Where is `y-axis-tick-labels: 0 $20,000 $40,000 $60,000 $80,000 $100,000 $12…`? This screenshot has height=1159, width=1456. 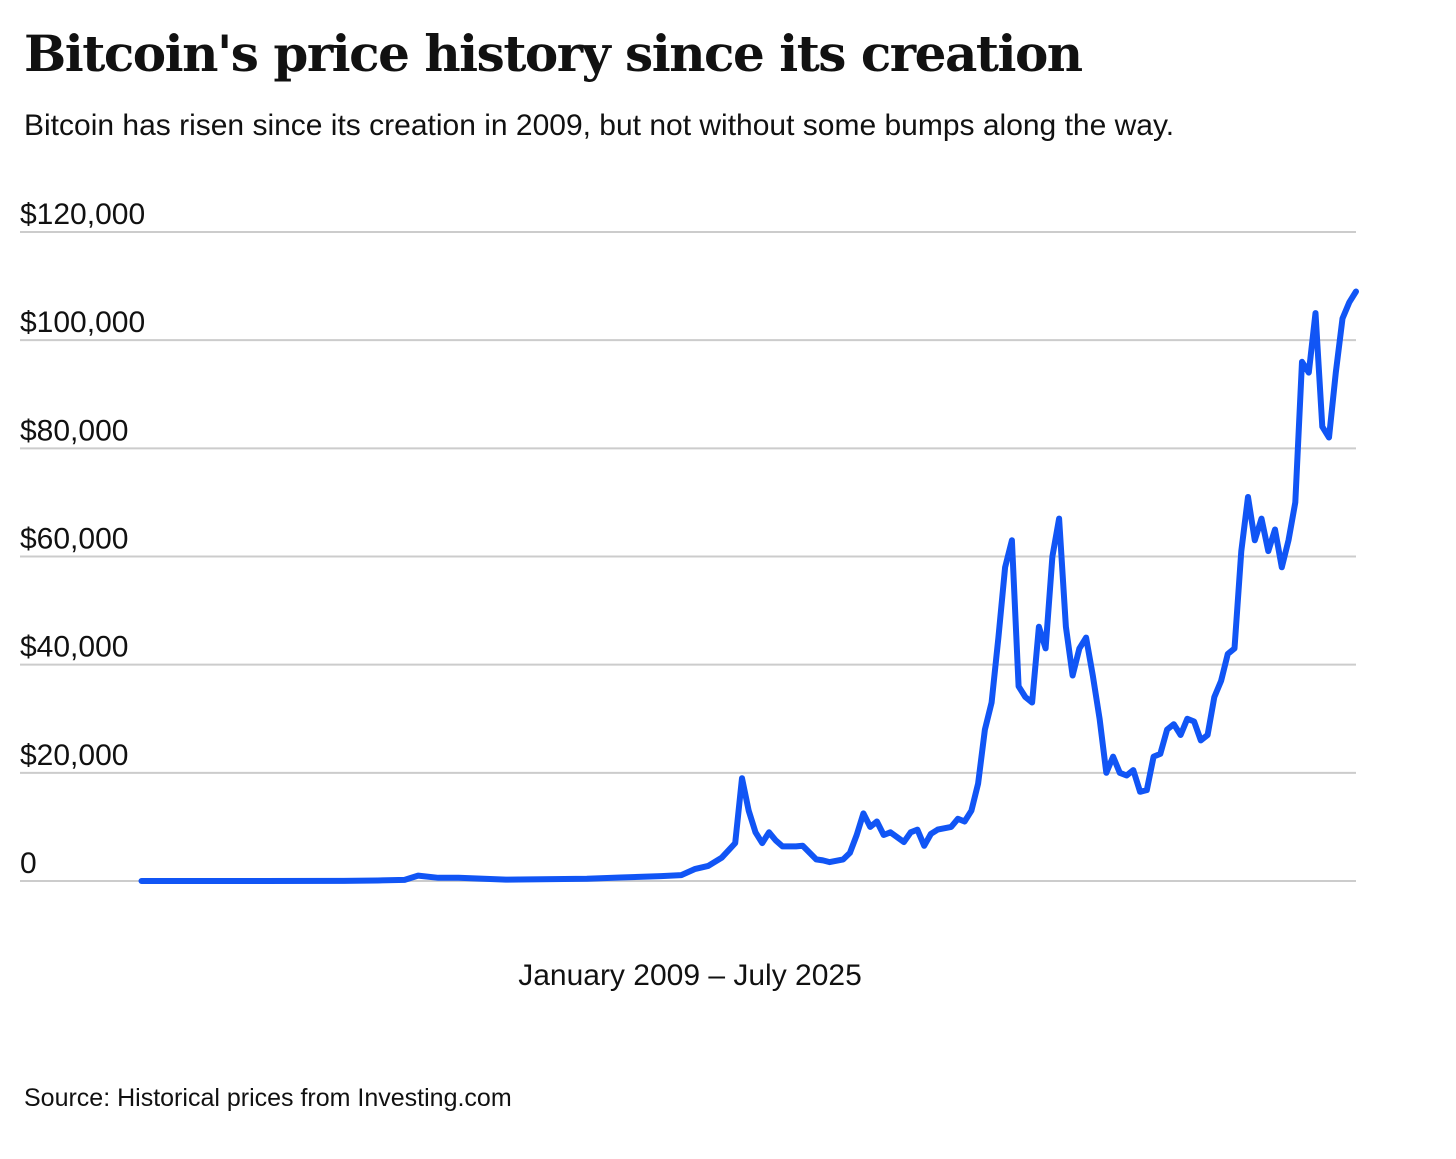 y-axis-tick-labels: 0 $20,000 $40,000 $60,000 $80,000 $100,000 $12… is located at coordinates (82, 539).